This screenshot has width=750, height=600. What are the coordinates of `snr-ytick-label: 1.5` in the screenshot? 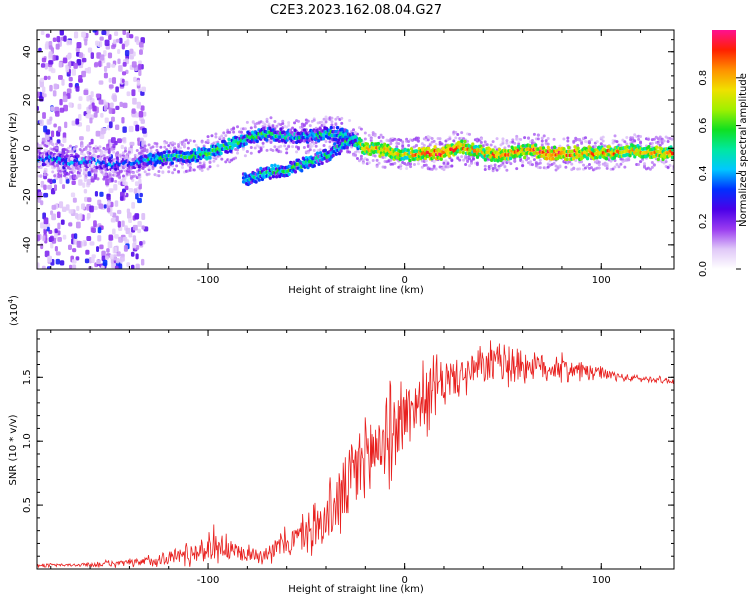 It's located at (27, 377).